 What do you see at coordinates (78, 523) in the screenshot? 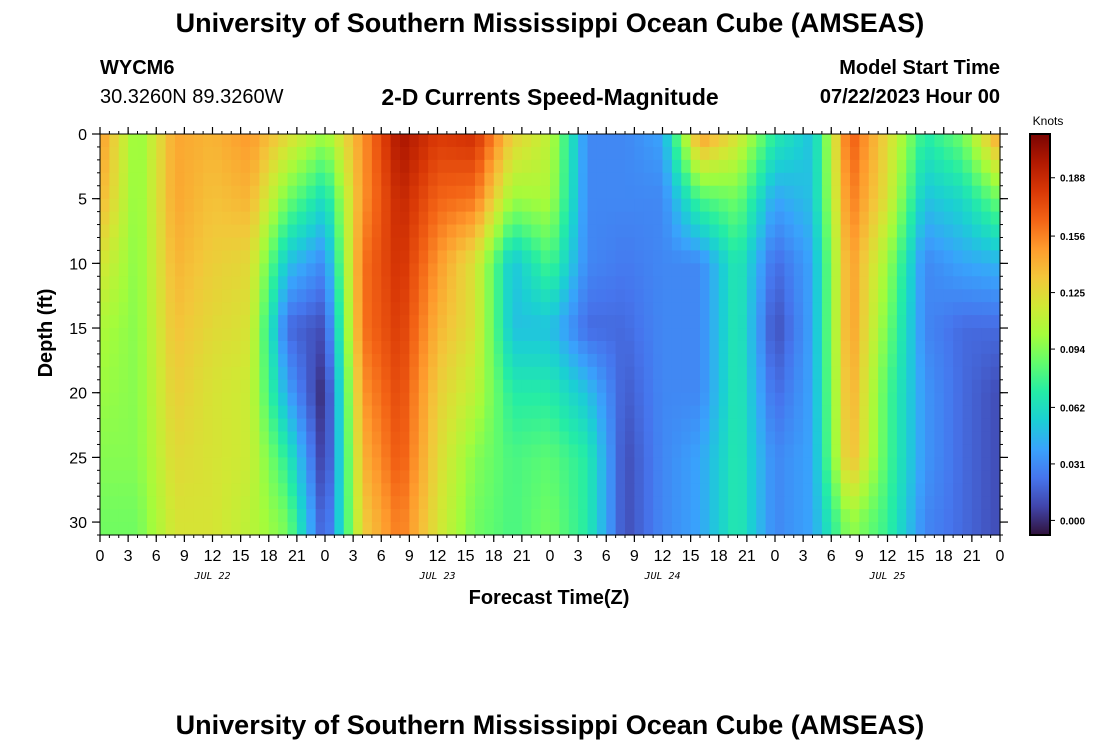
I see `y-tick-label: 30` at bounding box center [78, 523].